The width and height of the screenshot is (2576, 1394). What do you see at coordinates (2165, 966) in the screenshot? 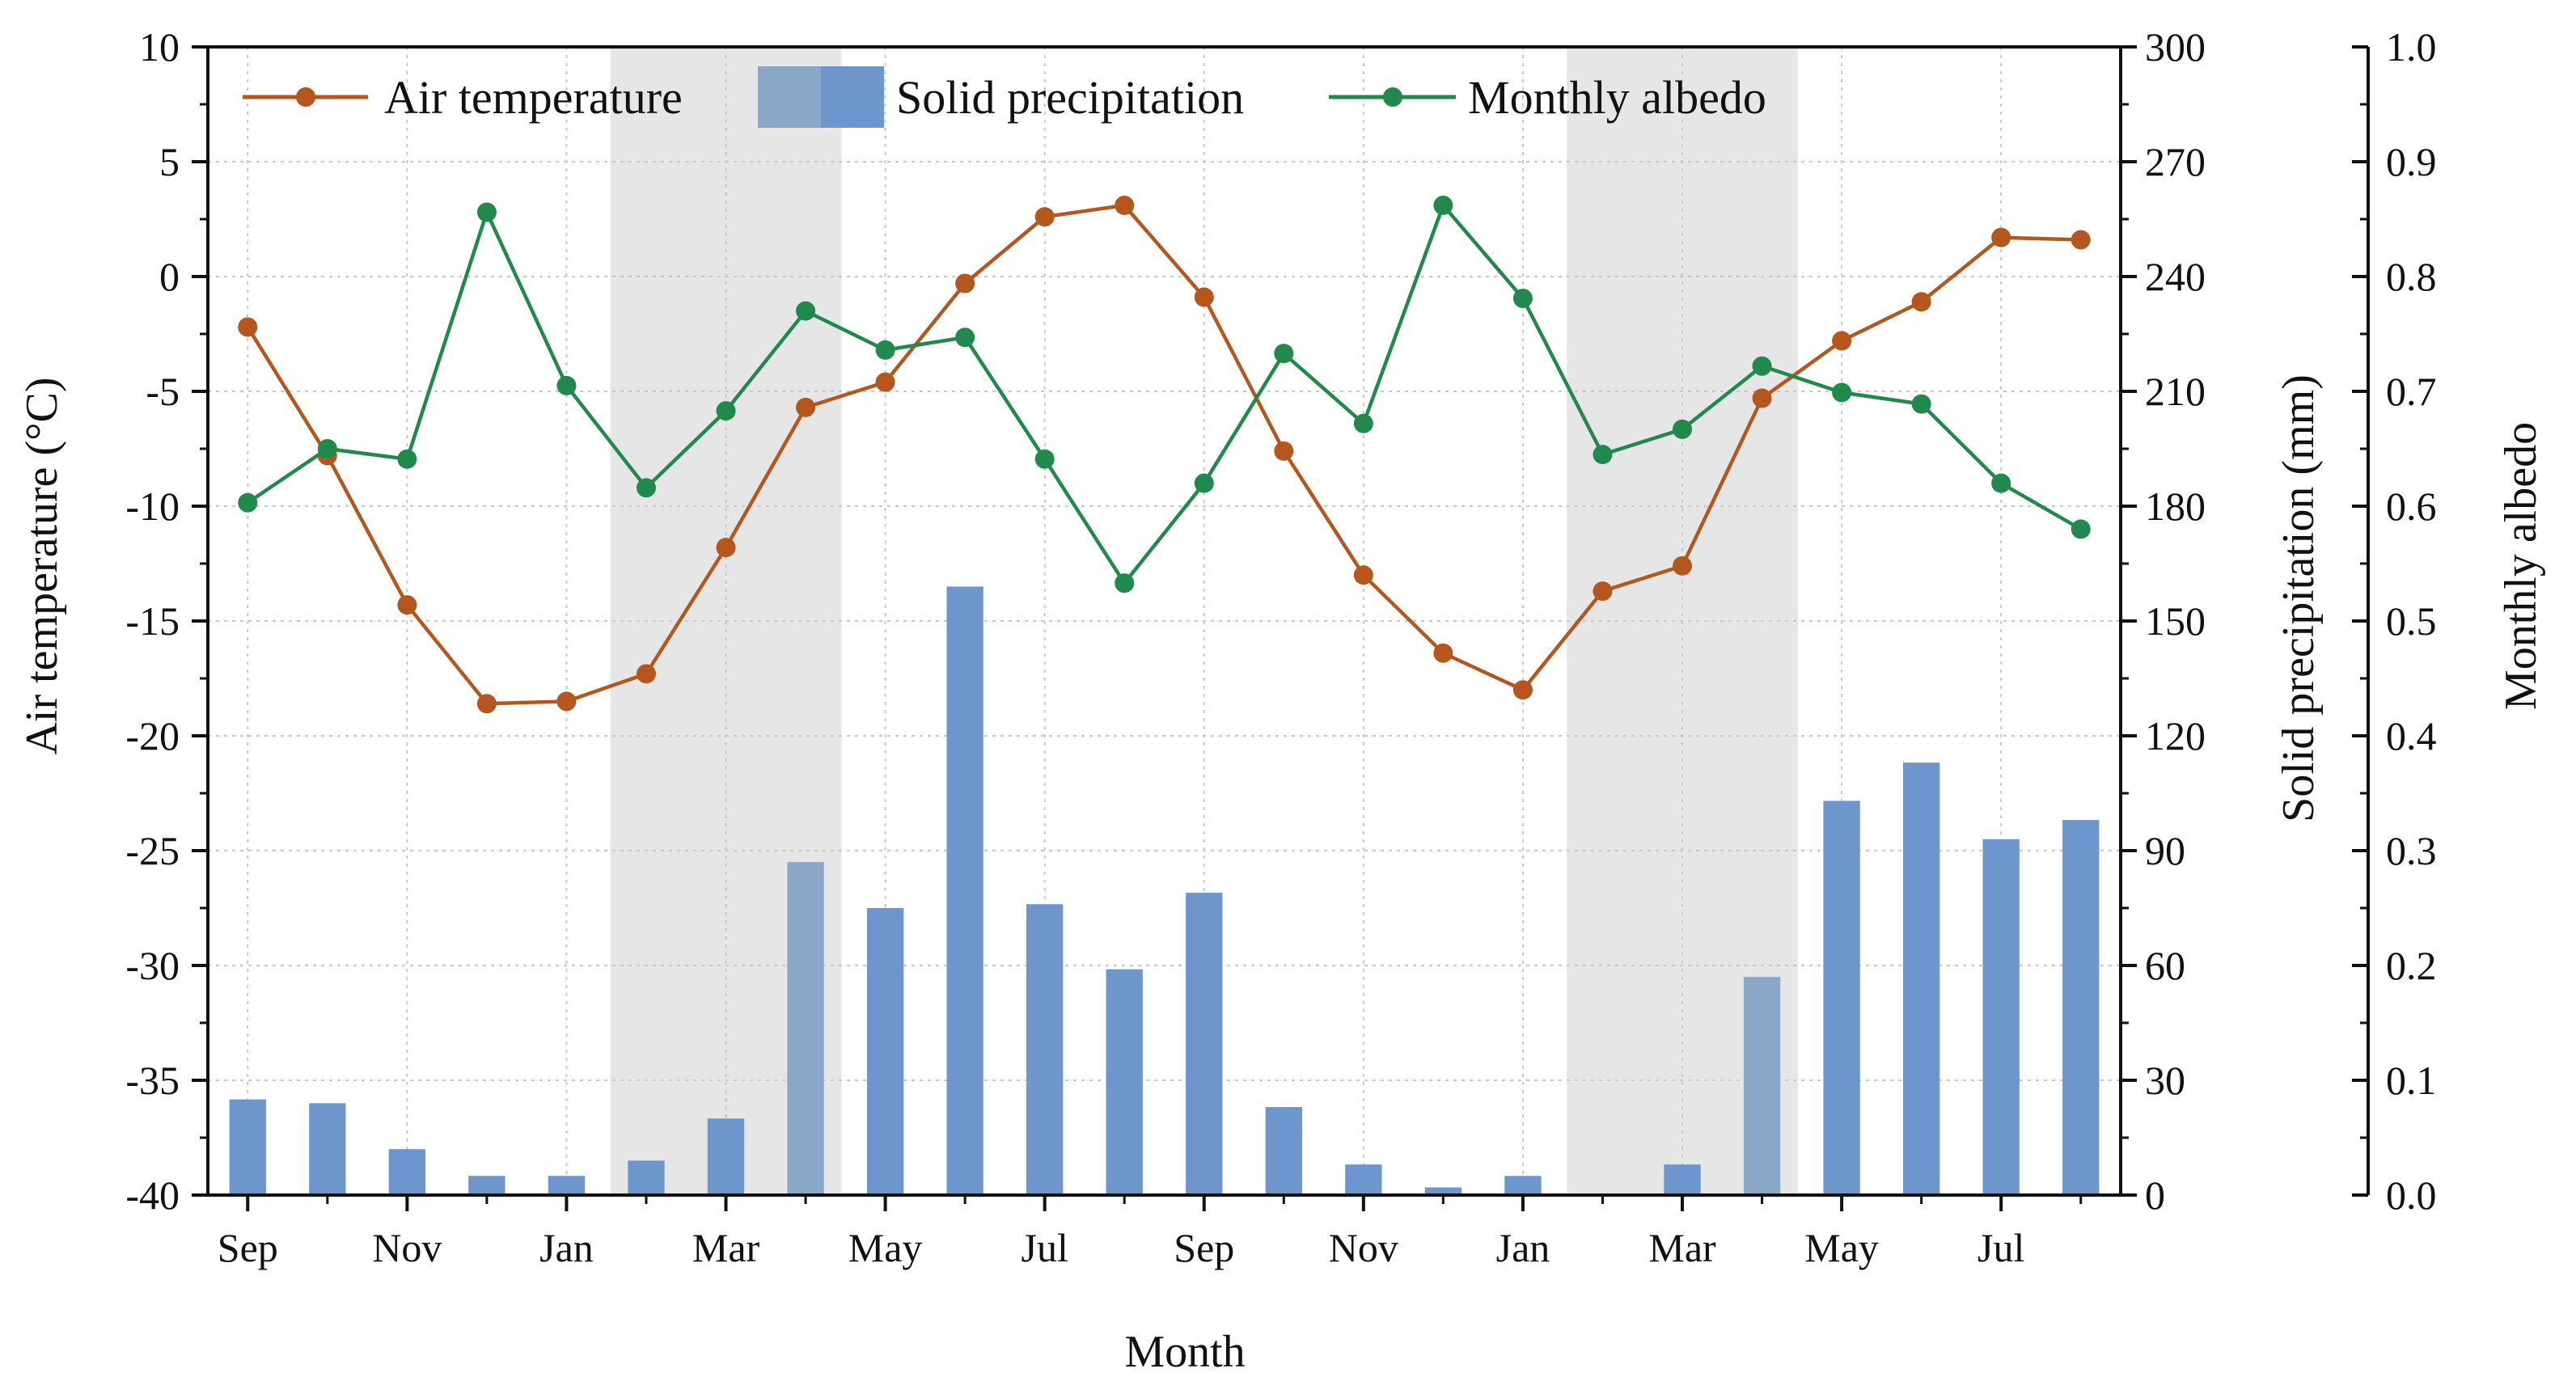
I see `y-tick-label-precipitation: 60` at bounding box center [2165, 966].